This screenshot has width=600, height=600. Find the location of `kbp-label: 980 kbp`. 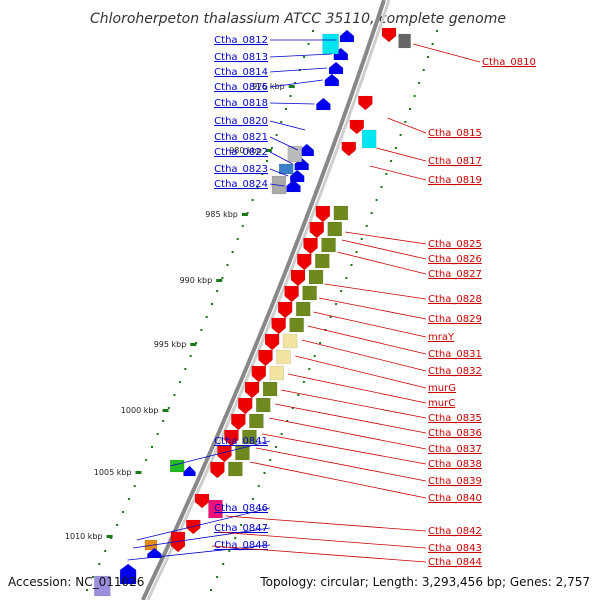

kbp-label: 980 kbp is located at coordinates (245, 150).